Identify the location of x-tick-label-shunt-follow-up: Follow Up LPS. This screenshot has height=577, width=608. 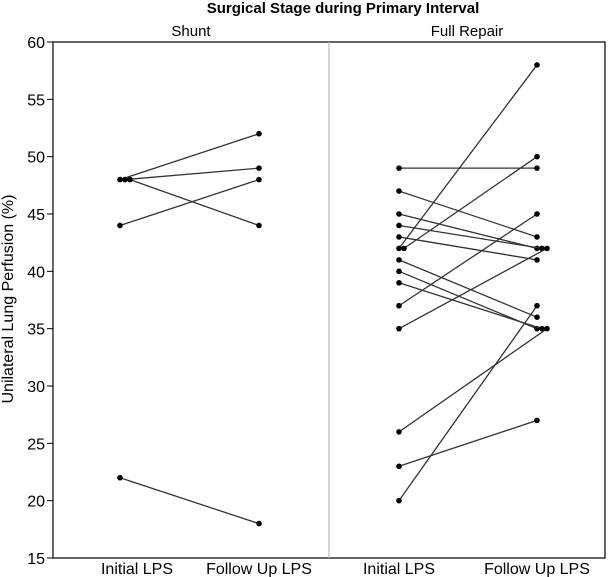
(259, 569).